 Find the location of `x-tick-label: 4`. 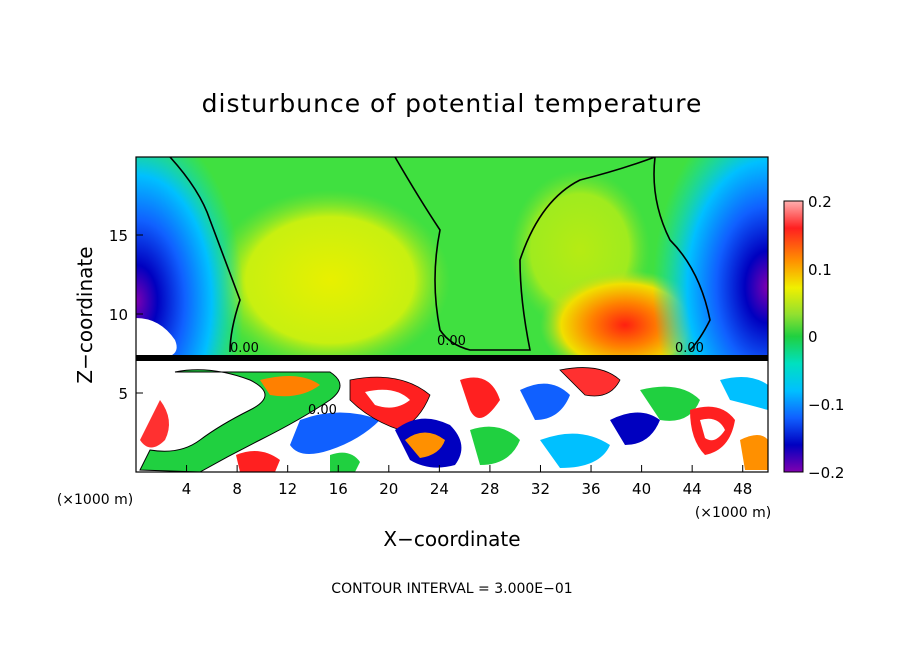

x-tick-label: 4 is located at coordinates (187, 489).